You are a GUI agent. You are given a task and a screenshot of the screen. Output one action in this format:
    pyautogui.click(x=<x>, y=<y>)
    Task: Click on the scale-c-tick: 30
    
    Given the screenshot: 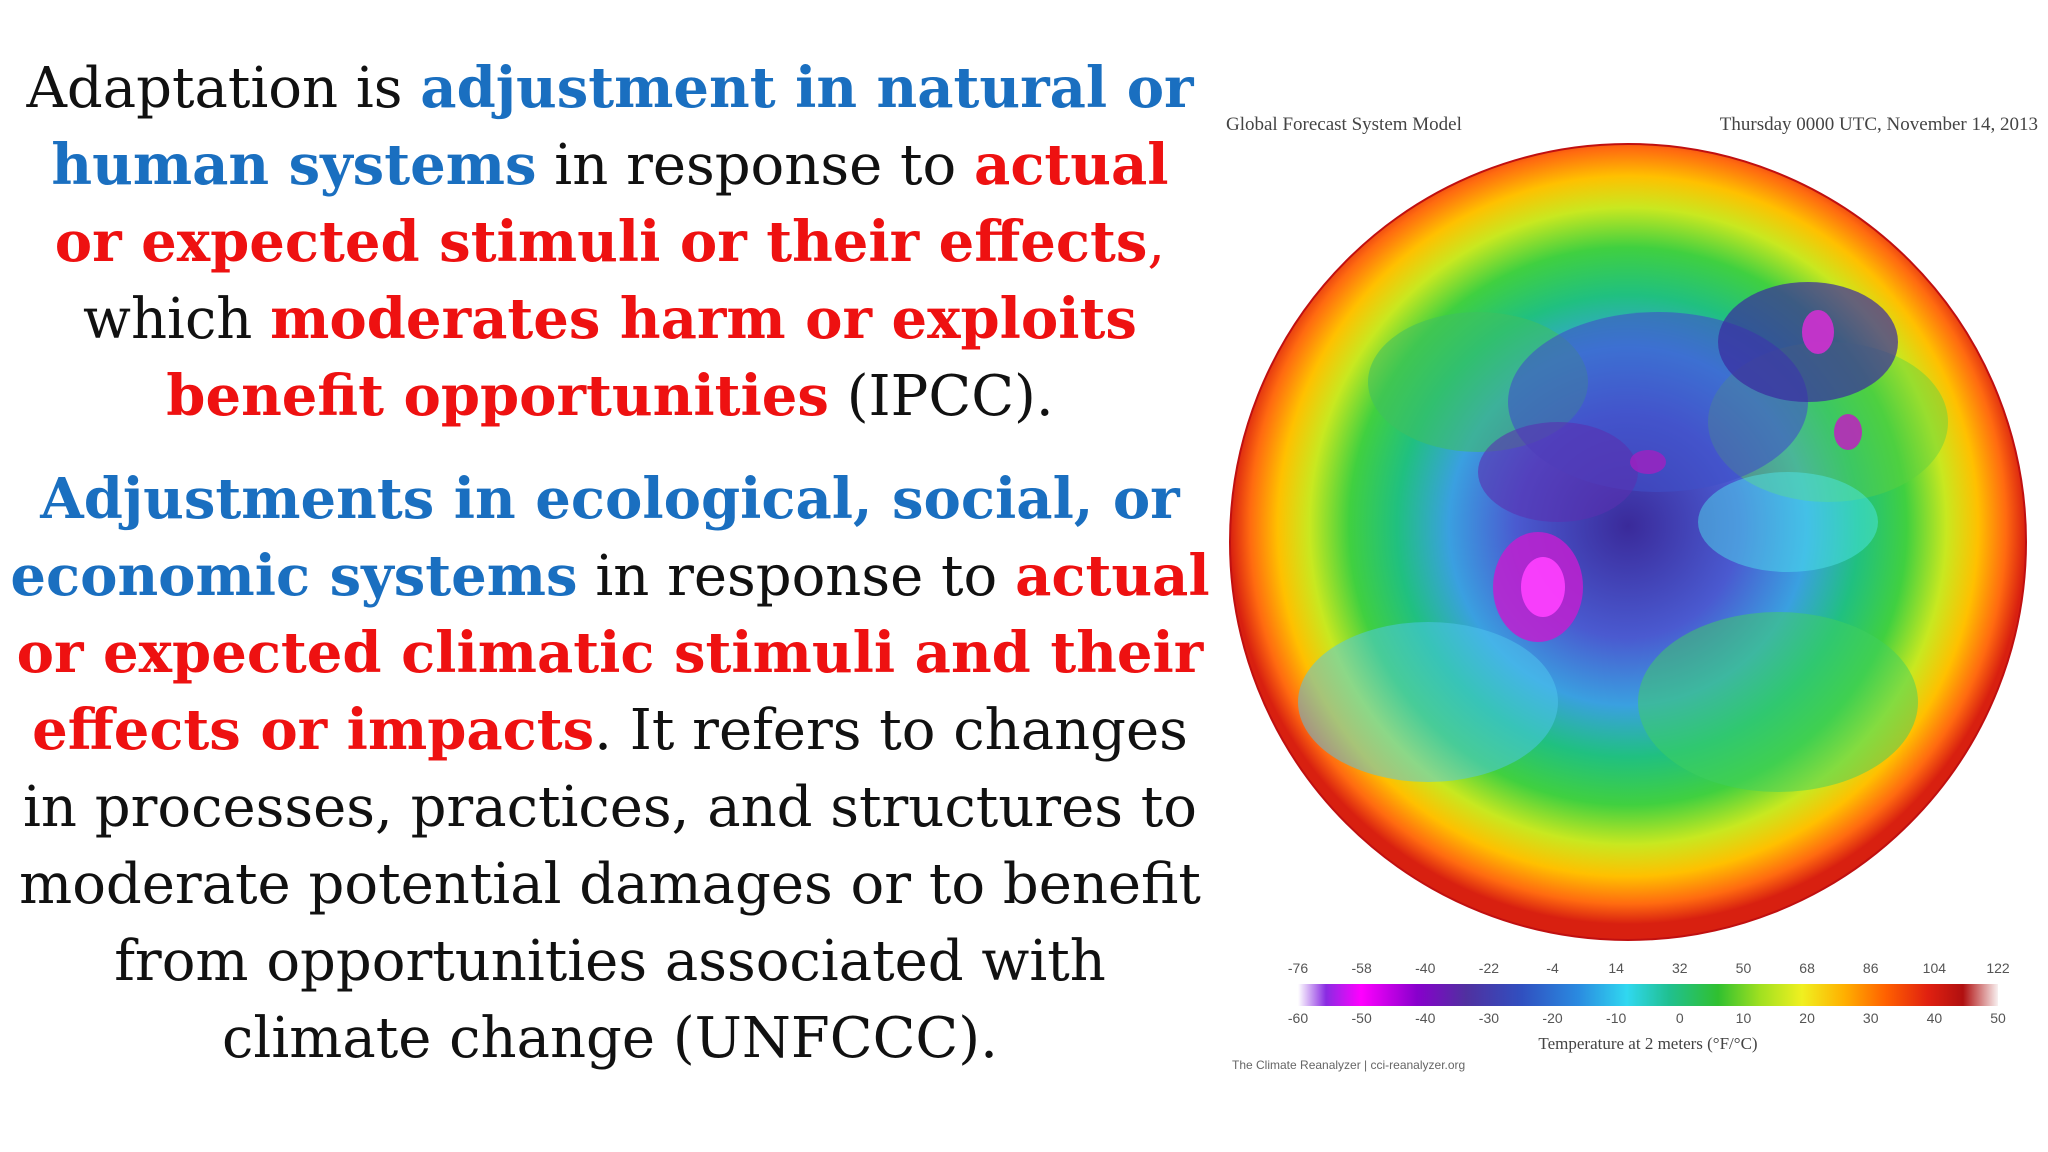 What is the action you would take?
    pyautogui.click(x=1870, y=1018)
    